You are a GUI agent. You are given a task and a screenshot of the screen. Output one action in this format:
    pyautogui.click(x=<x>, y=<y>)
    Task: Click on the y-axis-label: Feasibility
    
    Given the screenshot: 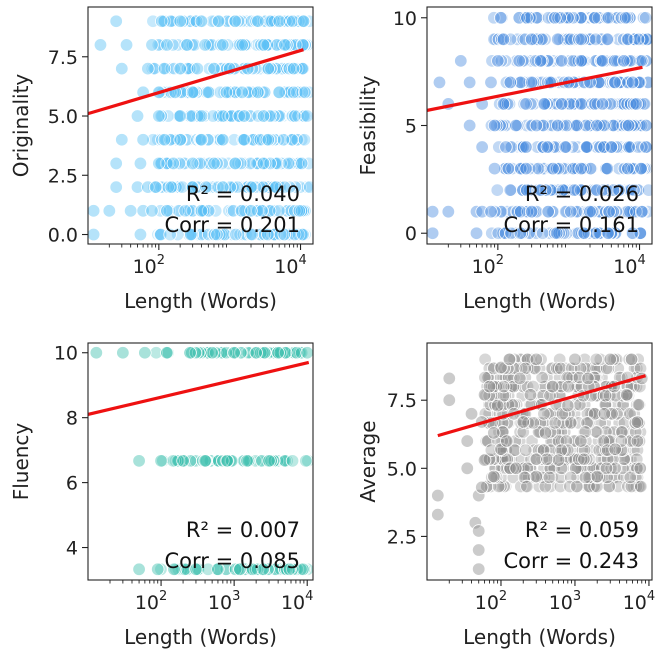 What is the action you would take?
    pyautogui.click(x=368, y=125)
    